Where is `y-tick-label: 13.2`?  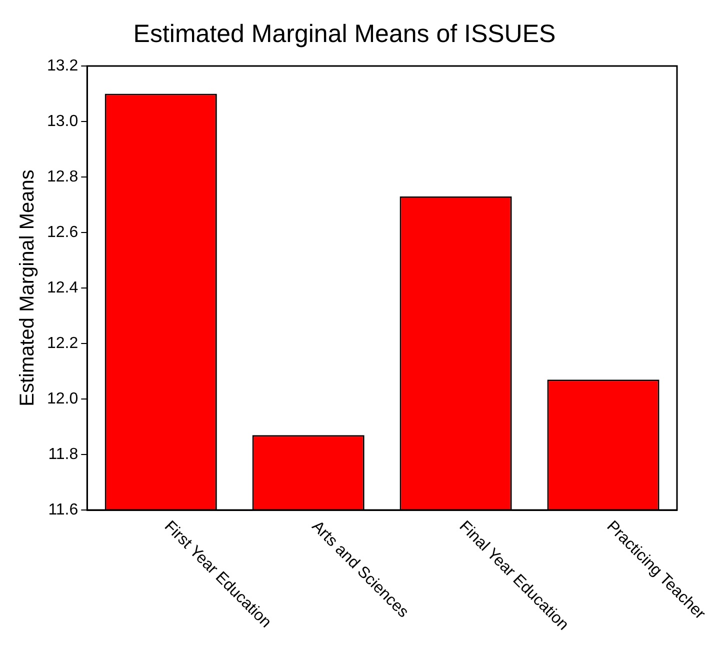 y-tick-label: 13.2 is located at coordinates (62, 65).